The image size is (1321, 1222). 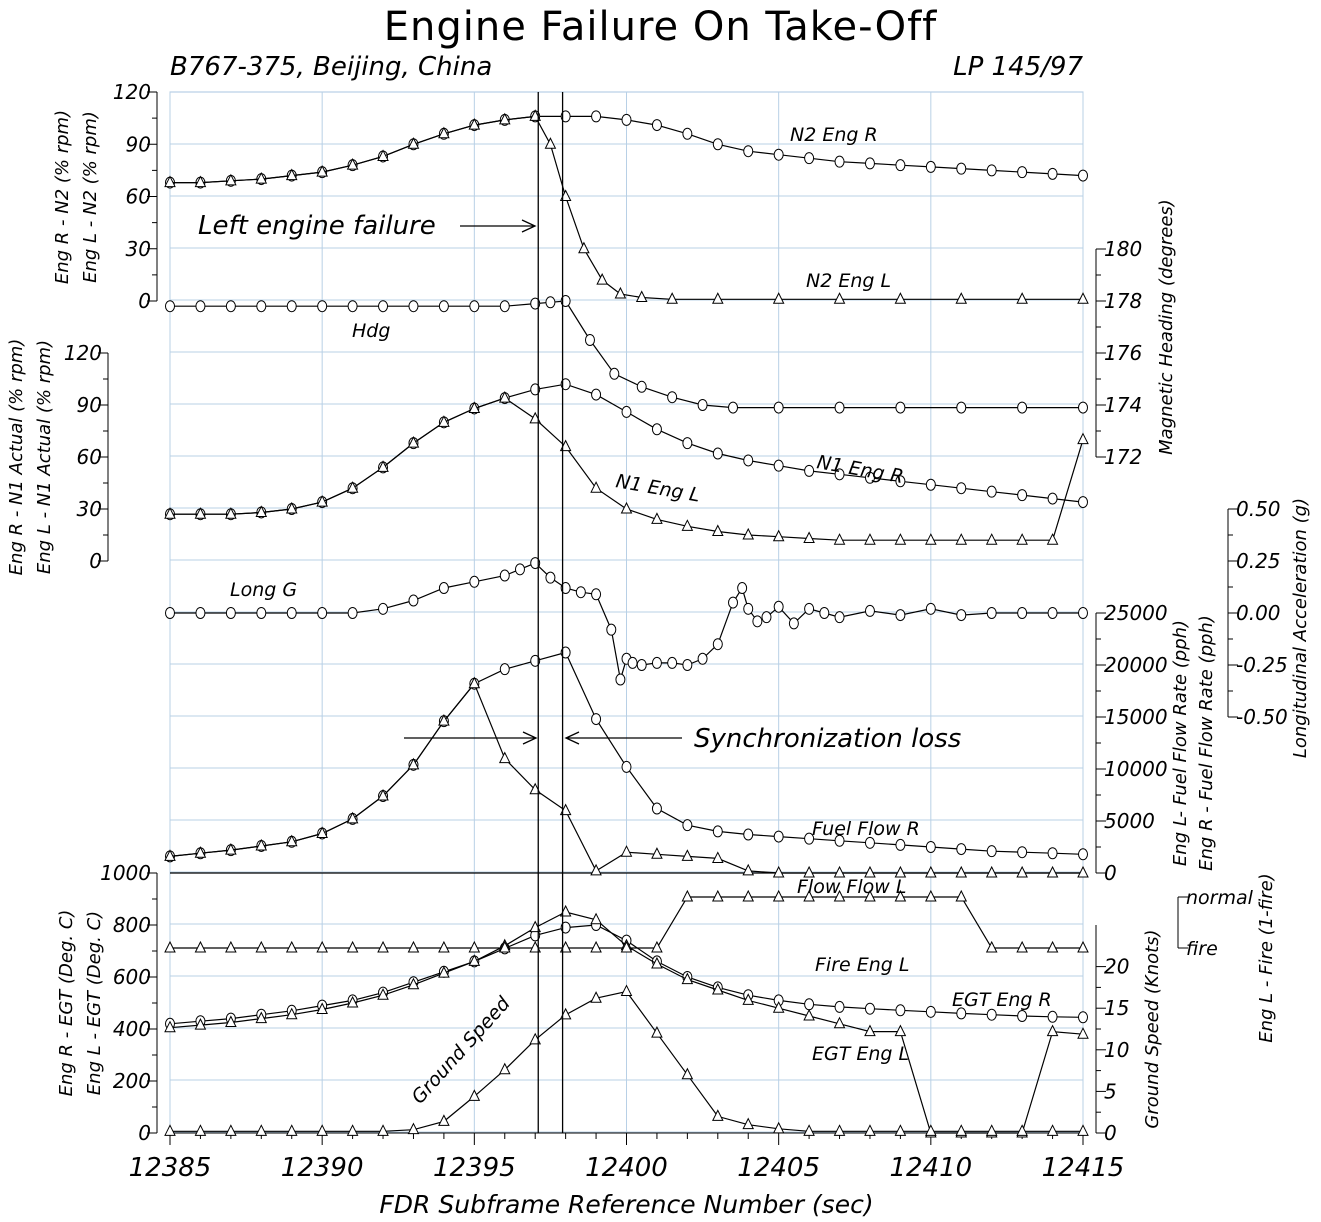 What do you see at coordinates (170, 1168) in the screenshot?
I see `x-tick-label: 12385` at bounding box center [170, 1168].